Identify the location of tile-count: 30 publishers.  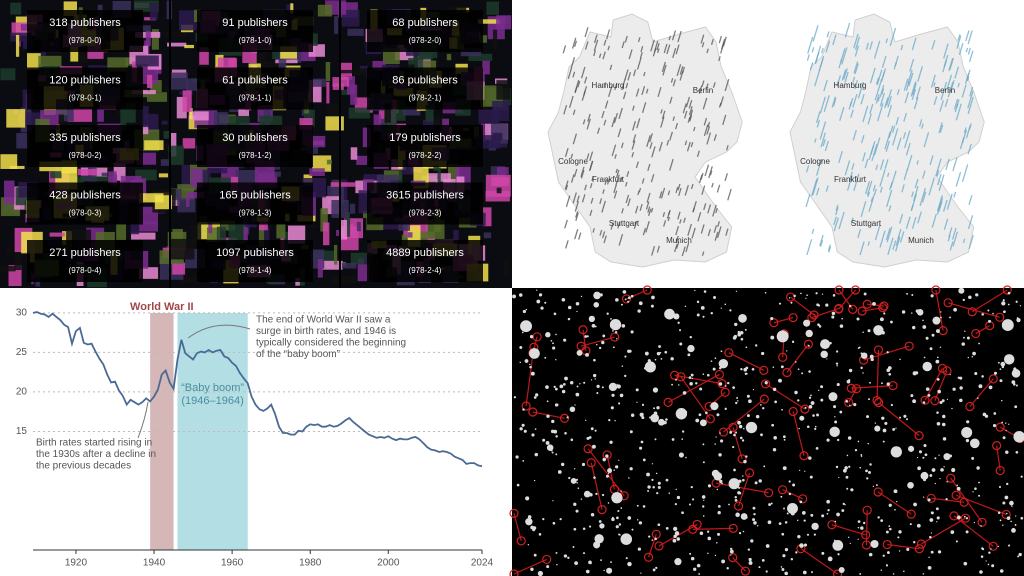
(255, 138).